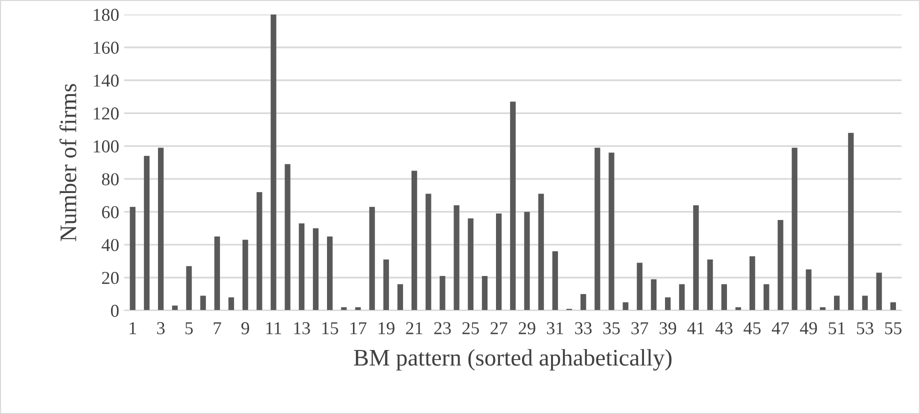 The image size is (920, 414). Describe the element at coordinates (133, 328) in the screenshot. I see `x-tick-label: 1` at that location.